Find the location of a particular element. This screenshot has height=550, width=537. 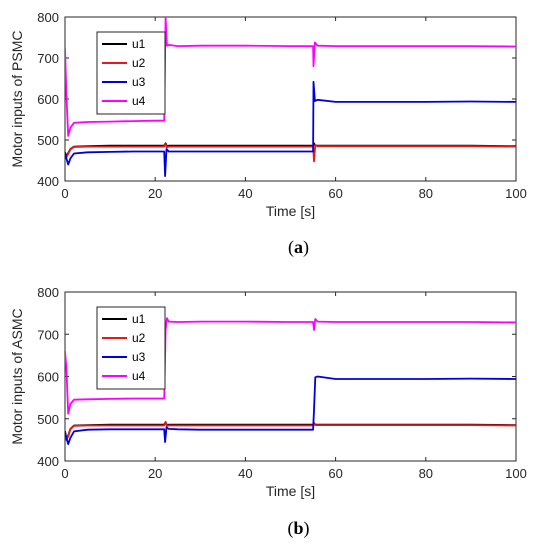

panel-caption: (b) is located at coordinates (298, 528).